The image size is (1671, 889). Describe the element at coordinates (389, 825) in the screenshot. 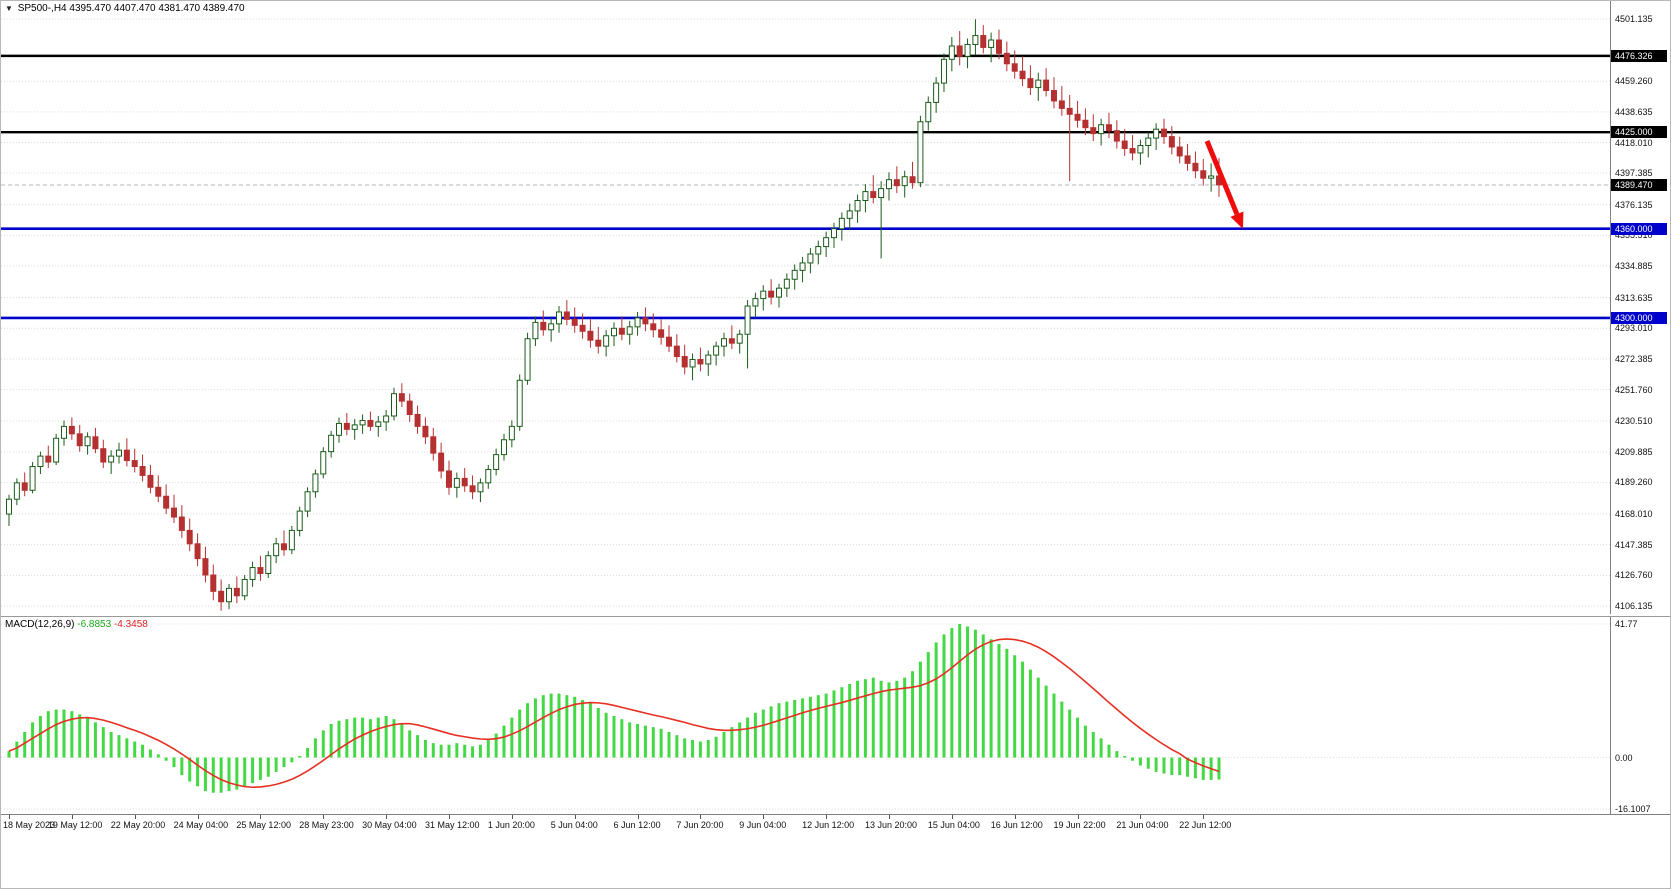

I see `time-axis-label: 30 May 04:00` at that location.